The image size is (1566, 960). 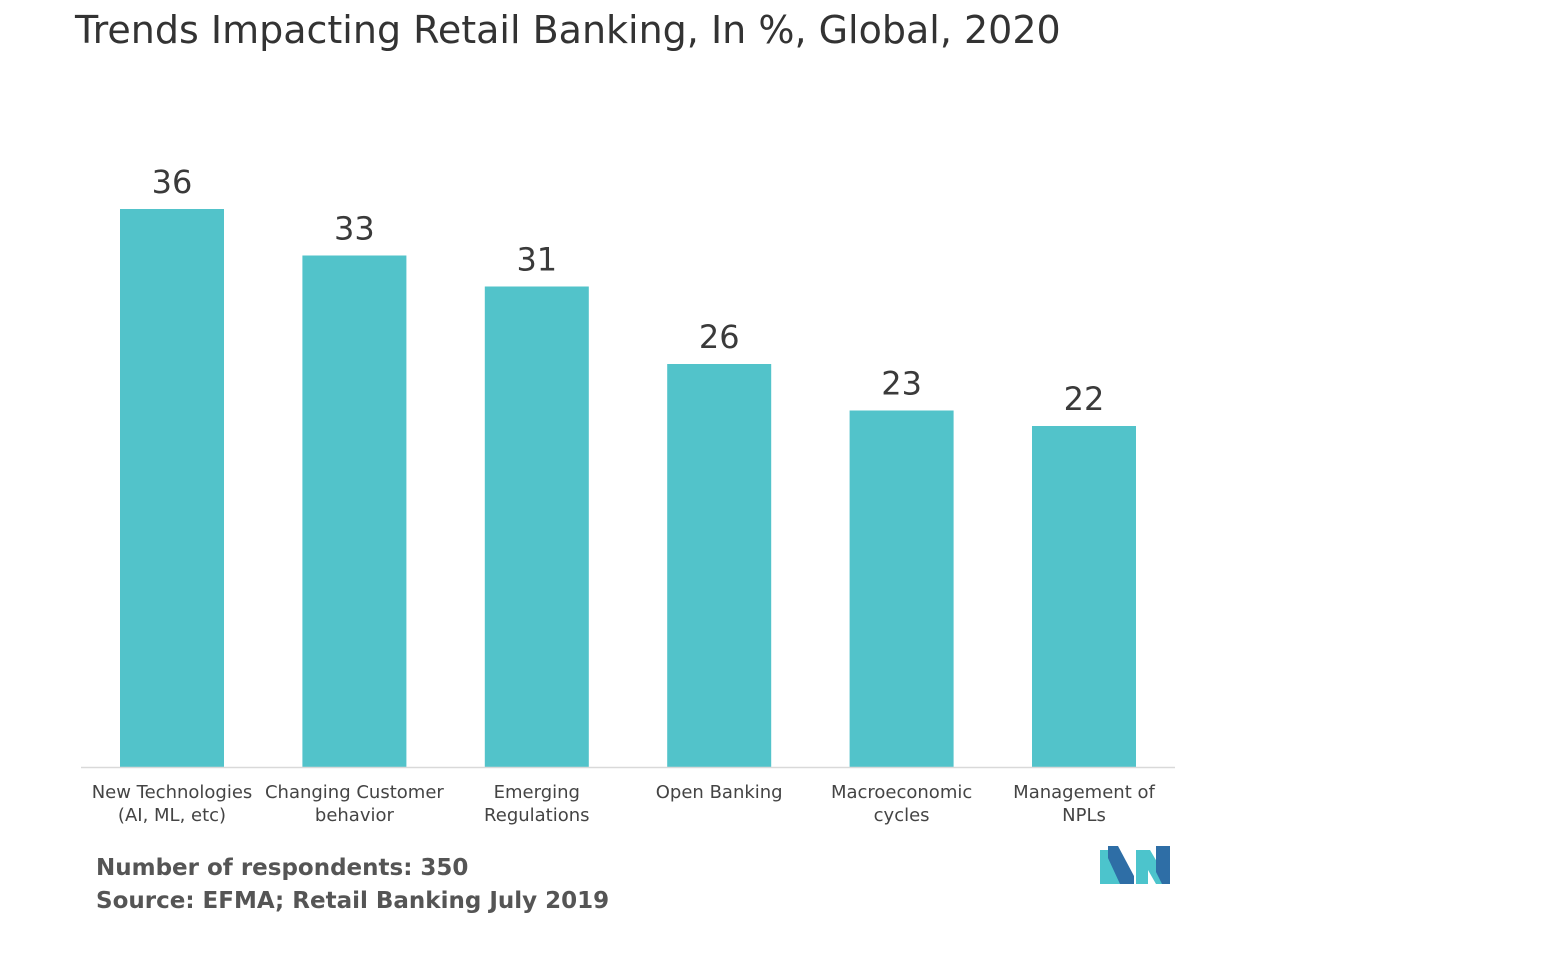 I want to click on logo-right-dark, so click(x=1163, y=865).